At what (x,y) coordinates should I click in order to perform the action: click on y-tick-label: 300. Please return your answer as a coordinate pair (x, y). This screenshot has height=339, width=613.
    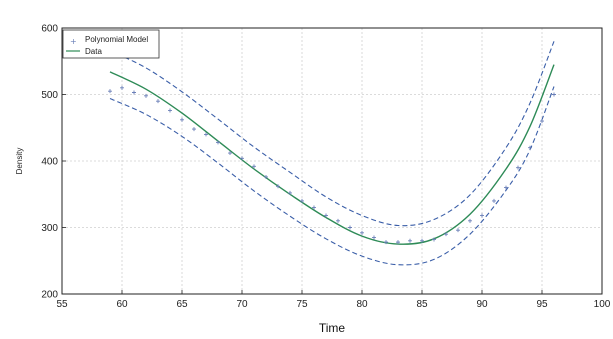
    Looking at the image, I should click on (49, 228).